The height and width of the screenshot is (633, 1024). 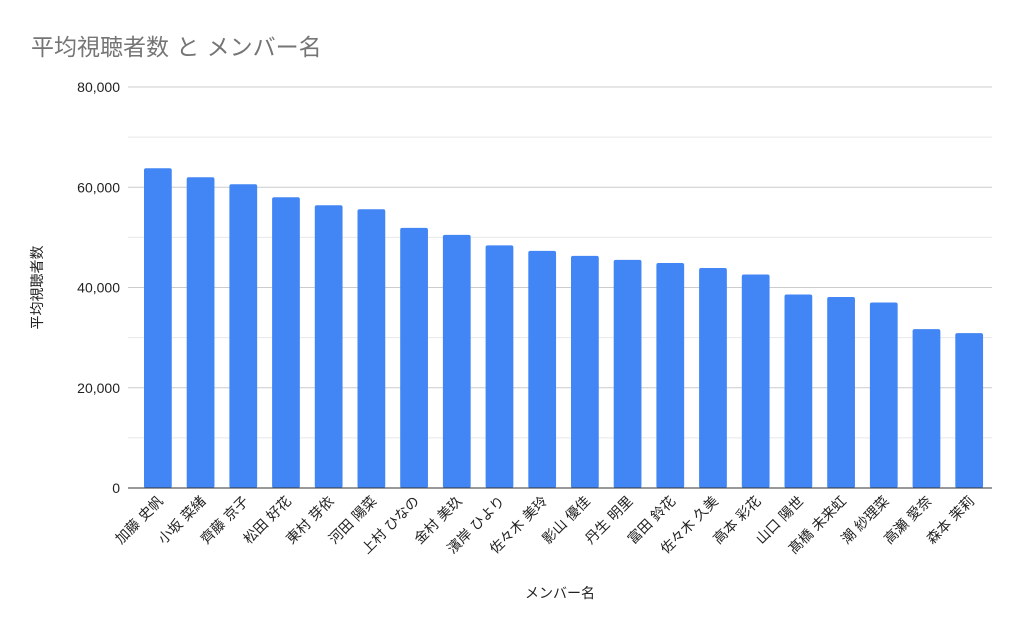 What do you see at coordinates (176, 48) in the screenshot?
I see `chart-title: 平均視聴者数 と メンバー名` at bounding box center [176, 48].